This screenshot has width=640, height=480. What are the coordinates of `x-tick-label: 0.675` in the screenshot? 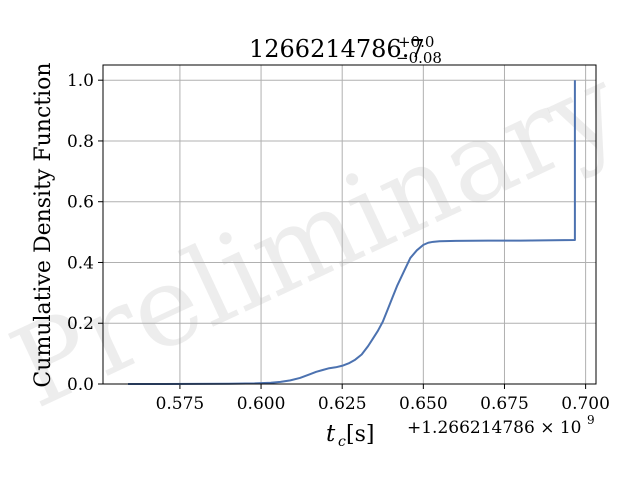 It's located at (504, 404).